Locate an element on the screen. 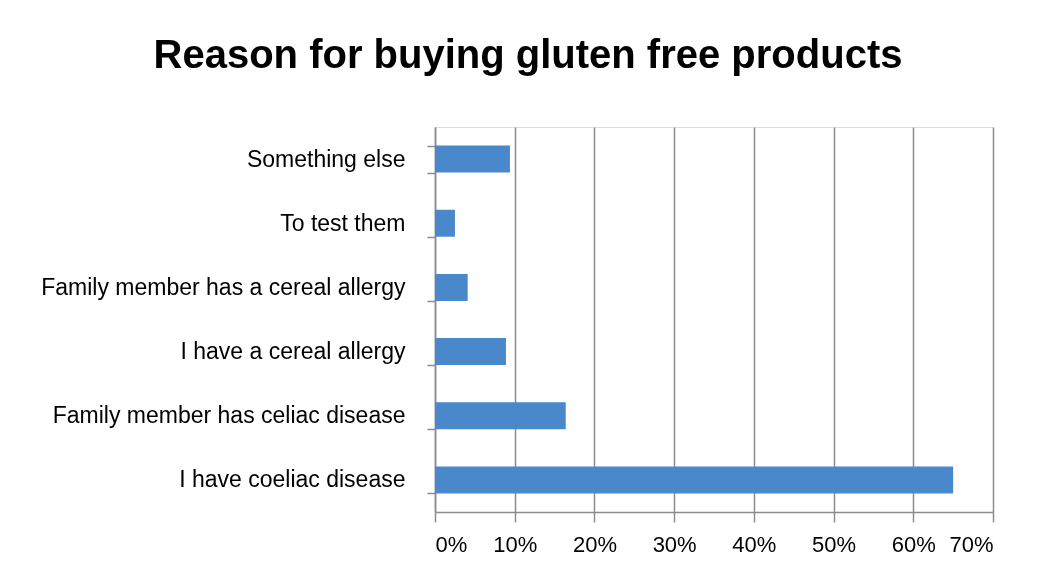  x-tick-label: 50% is located at coordinates (834, 544).